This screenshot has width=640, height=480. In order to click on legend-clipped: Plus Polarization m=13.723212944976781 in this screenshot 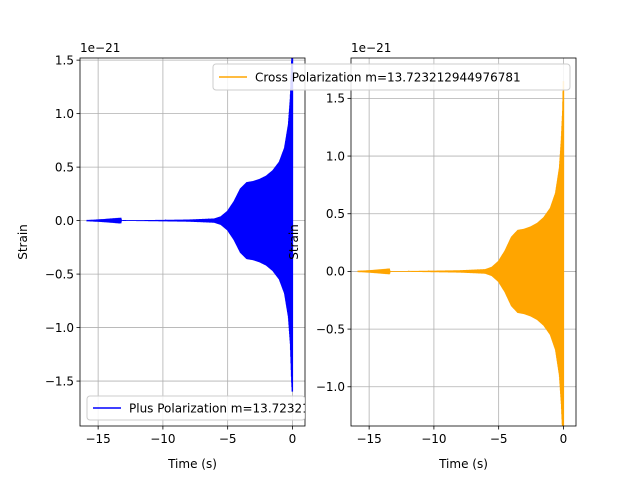, I will do `click(236, 408)`.